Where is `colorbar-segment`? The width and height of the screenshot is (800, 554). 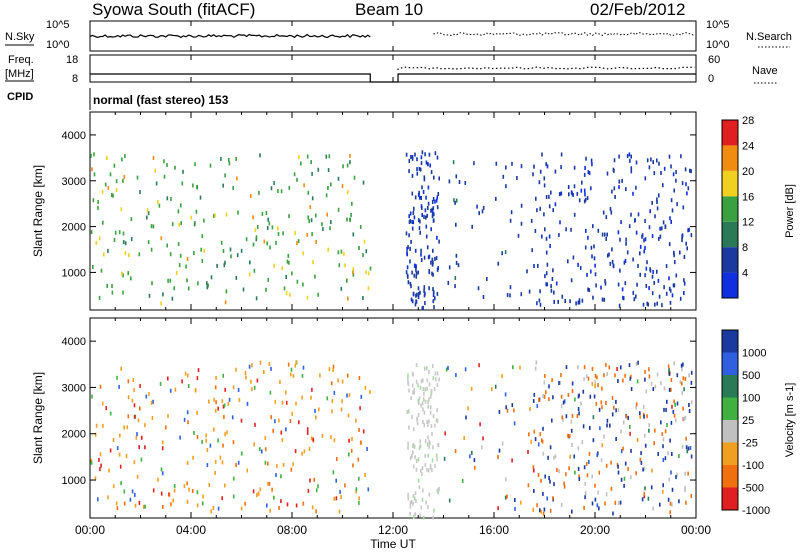
colorbar-segment is located at coordinates (730, 476).